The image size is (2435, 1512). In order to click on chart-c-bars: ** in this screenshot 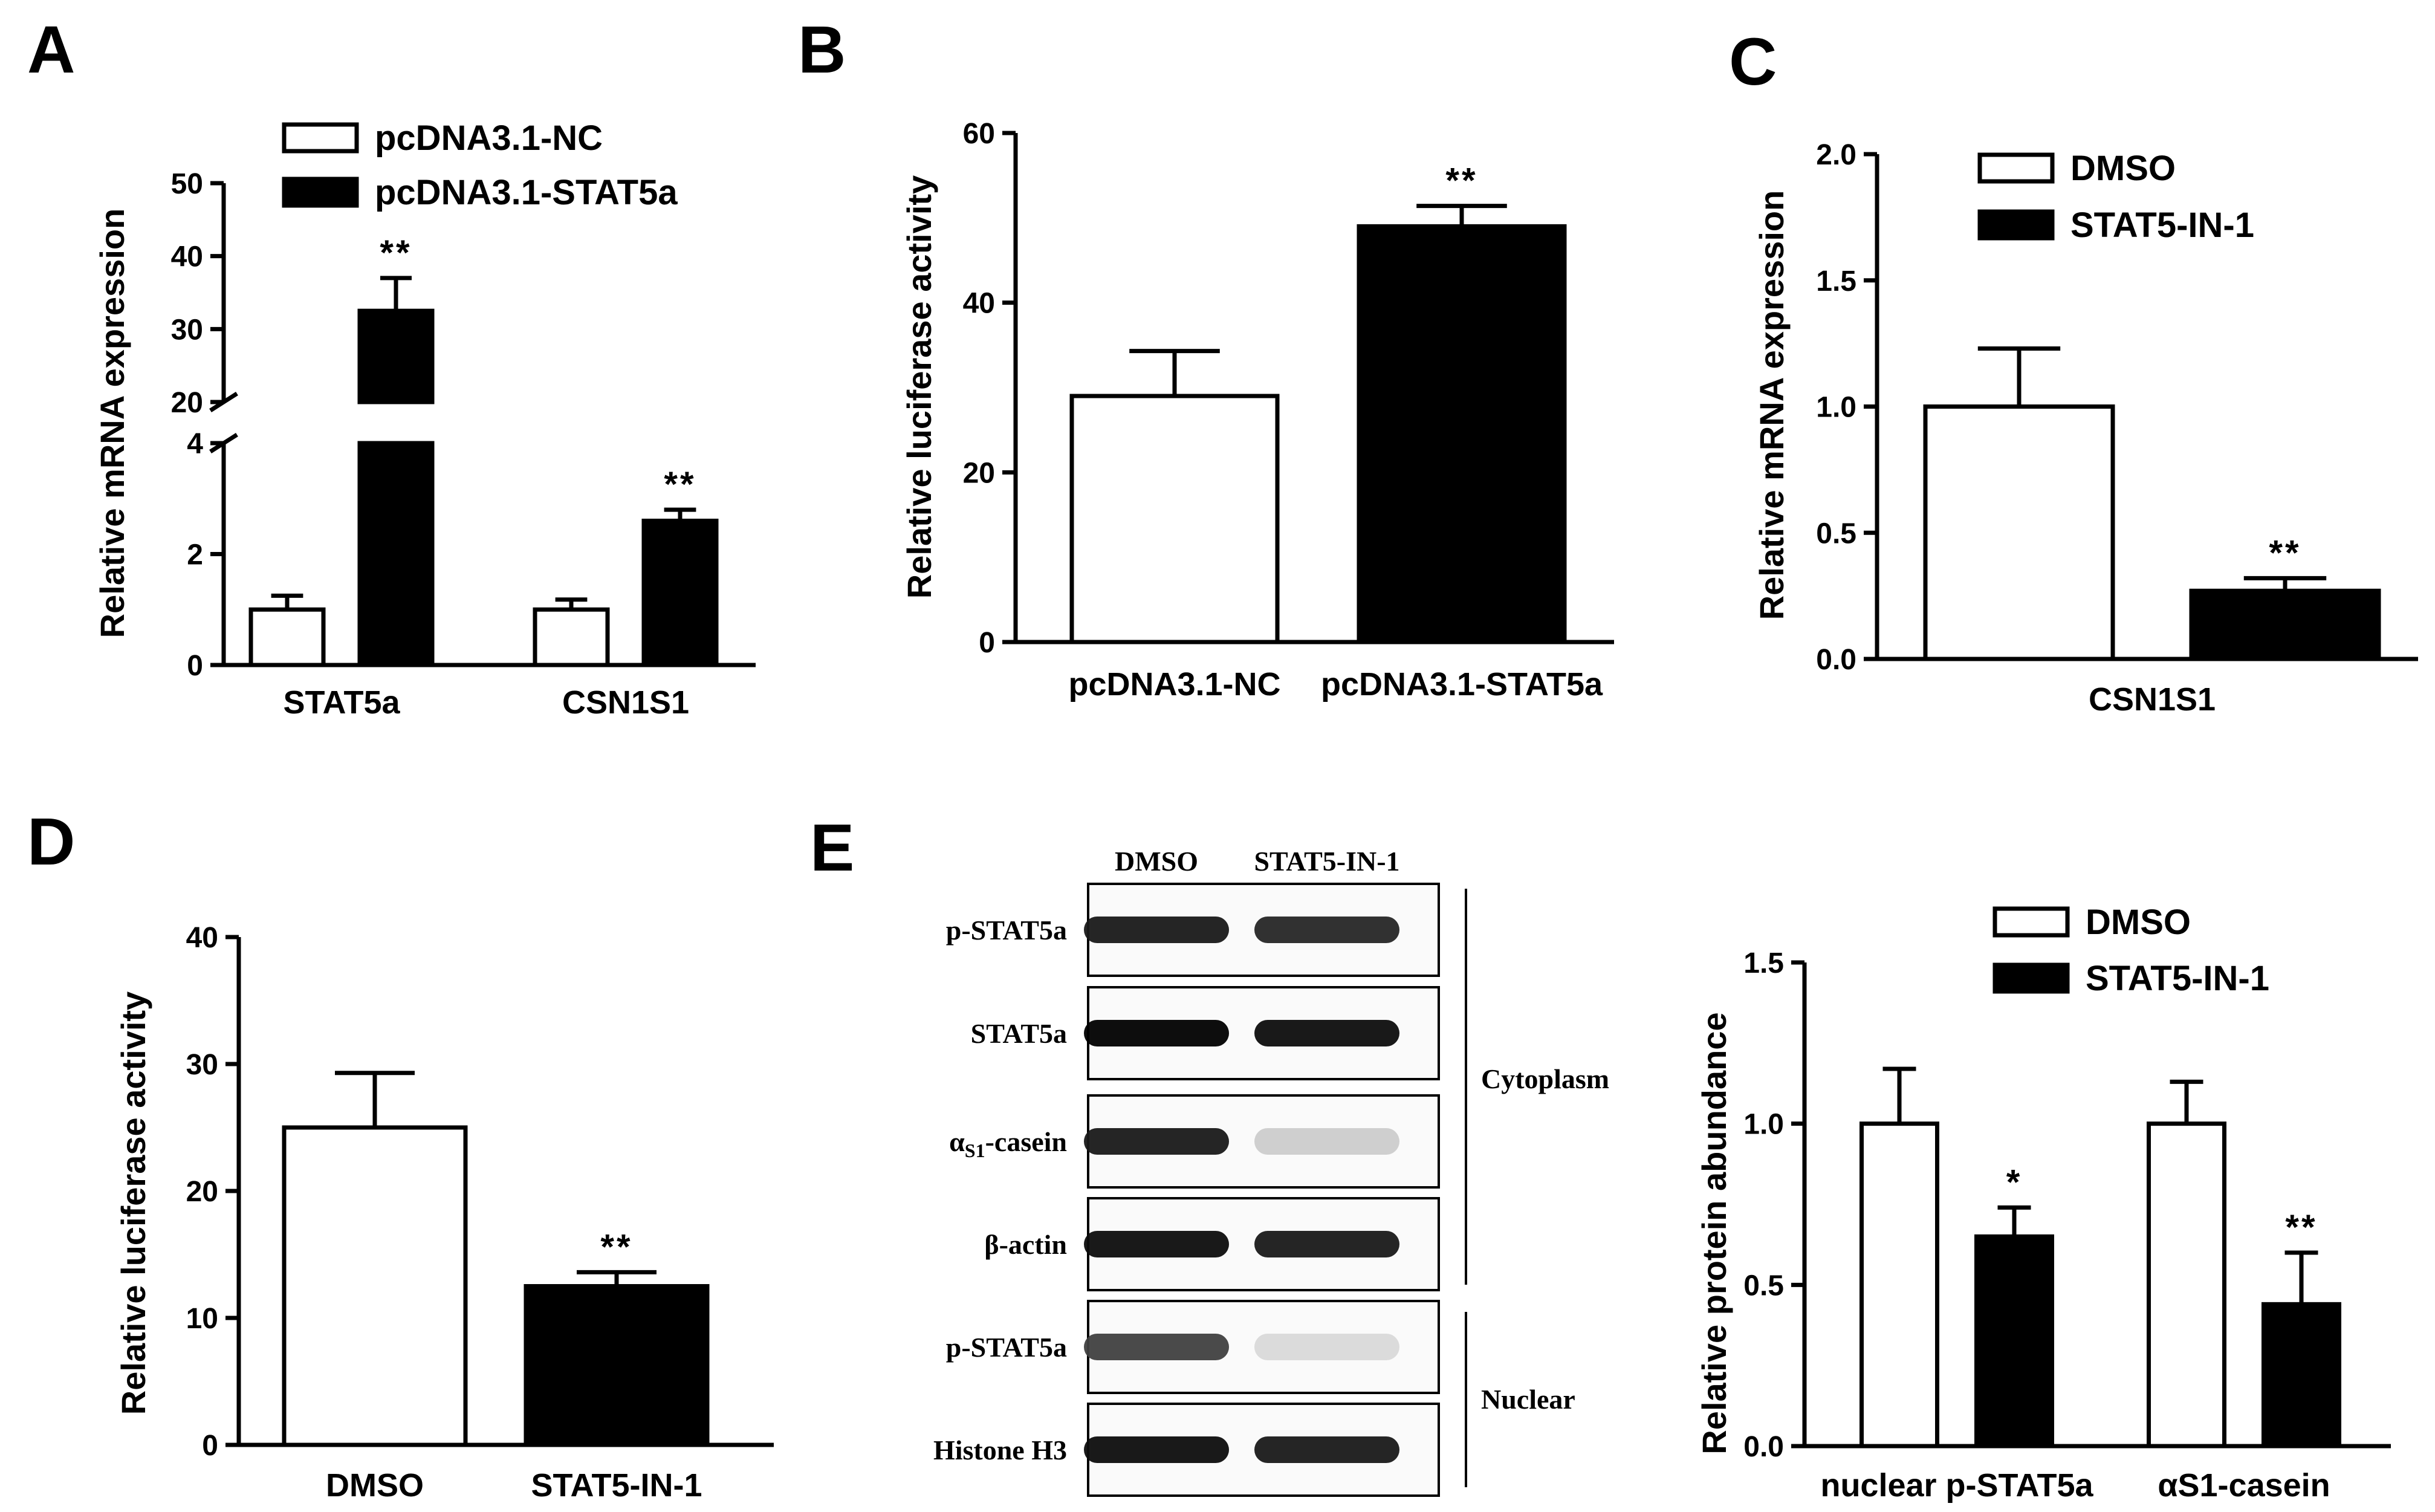, I will do `click(2152, 503)`.